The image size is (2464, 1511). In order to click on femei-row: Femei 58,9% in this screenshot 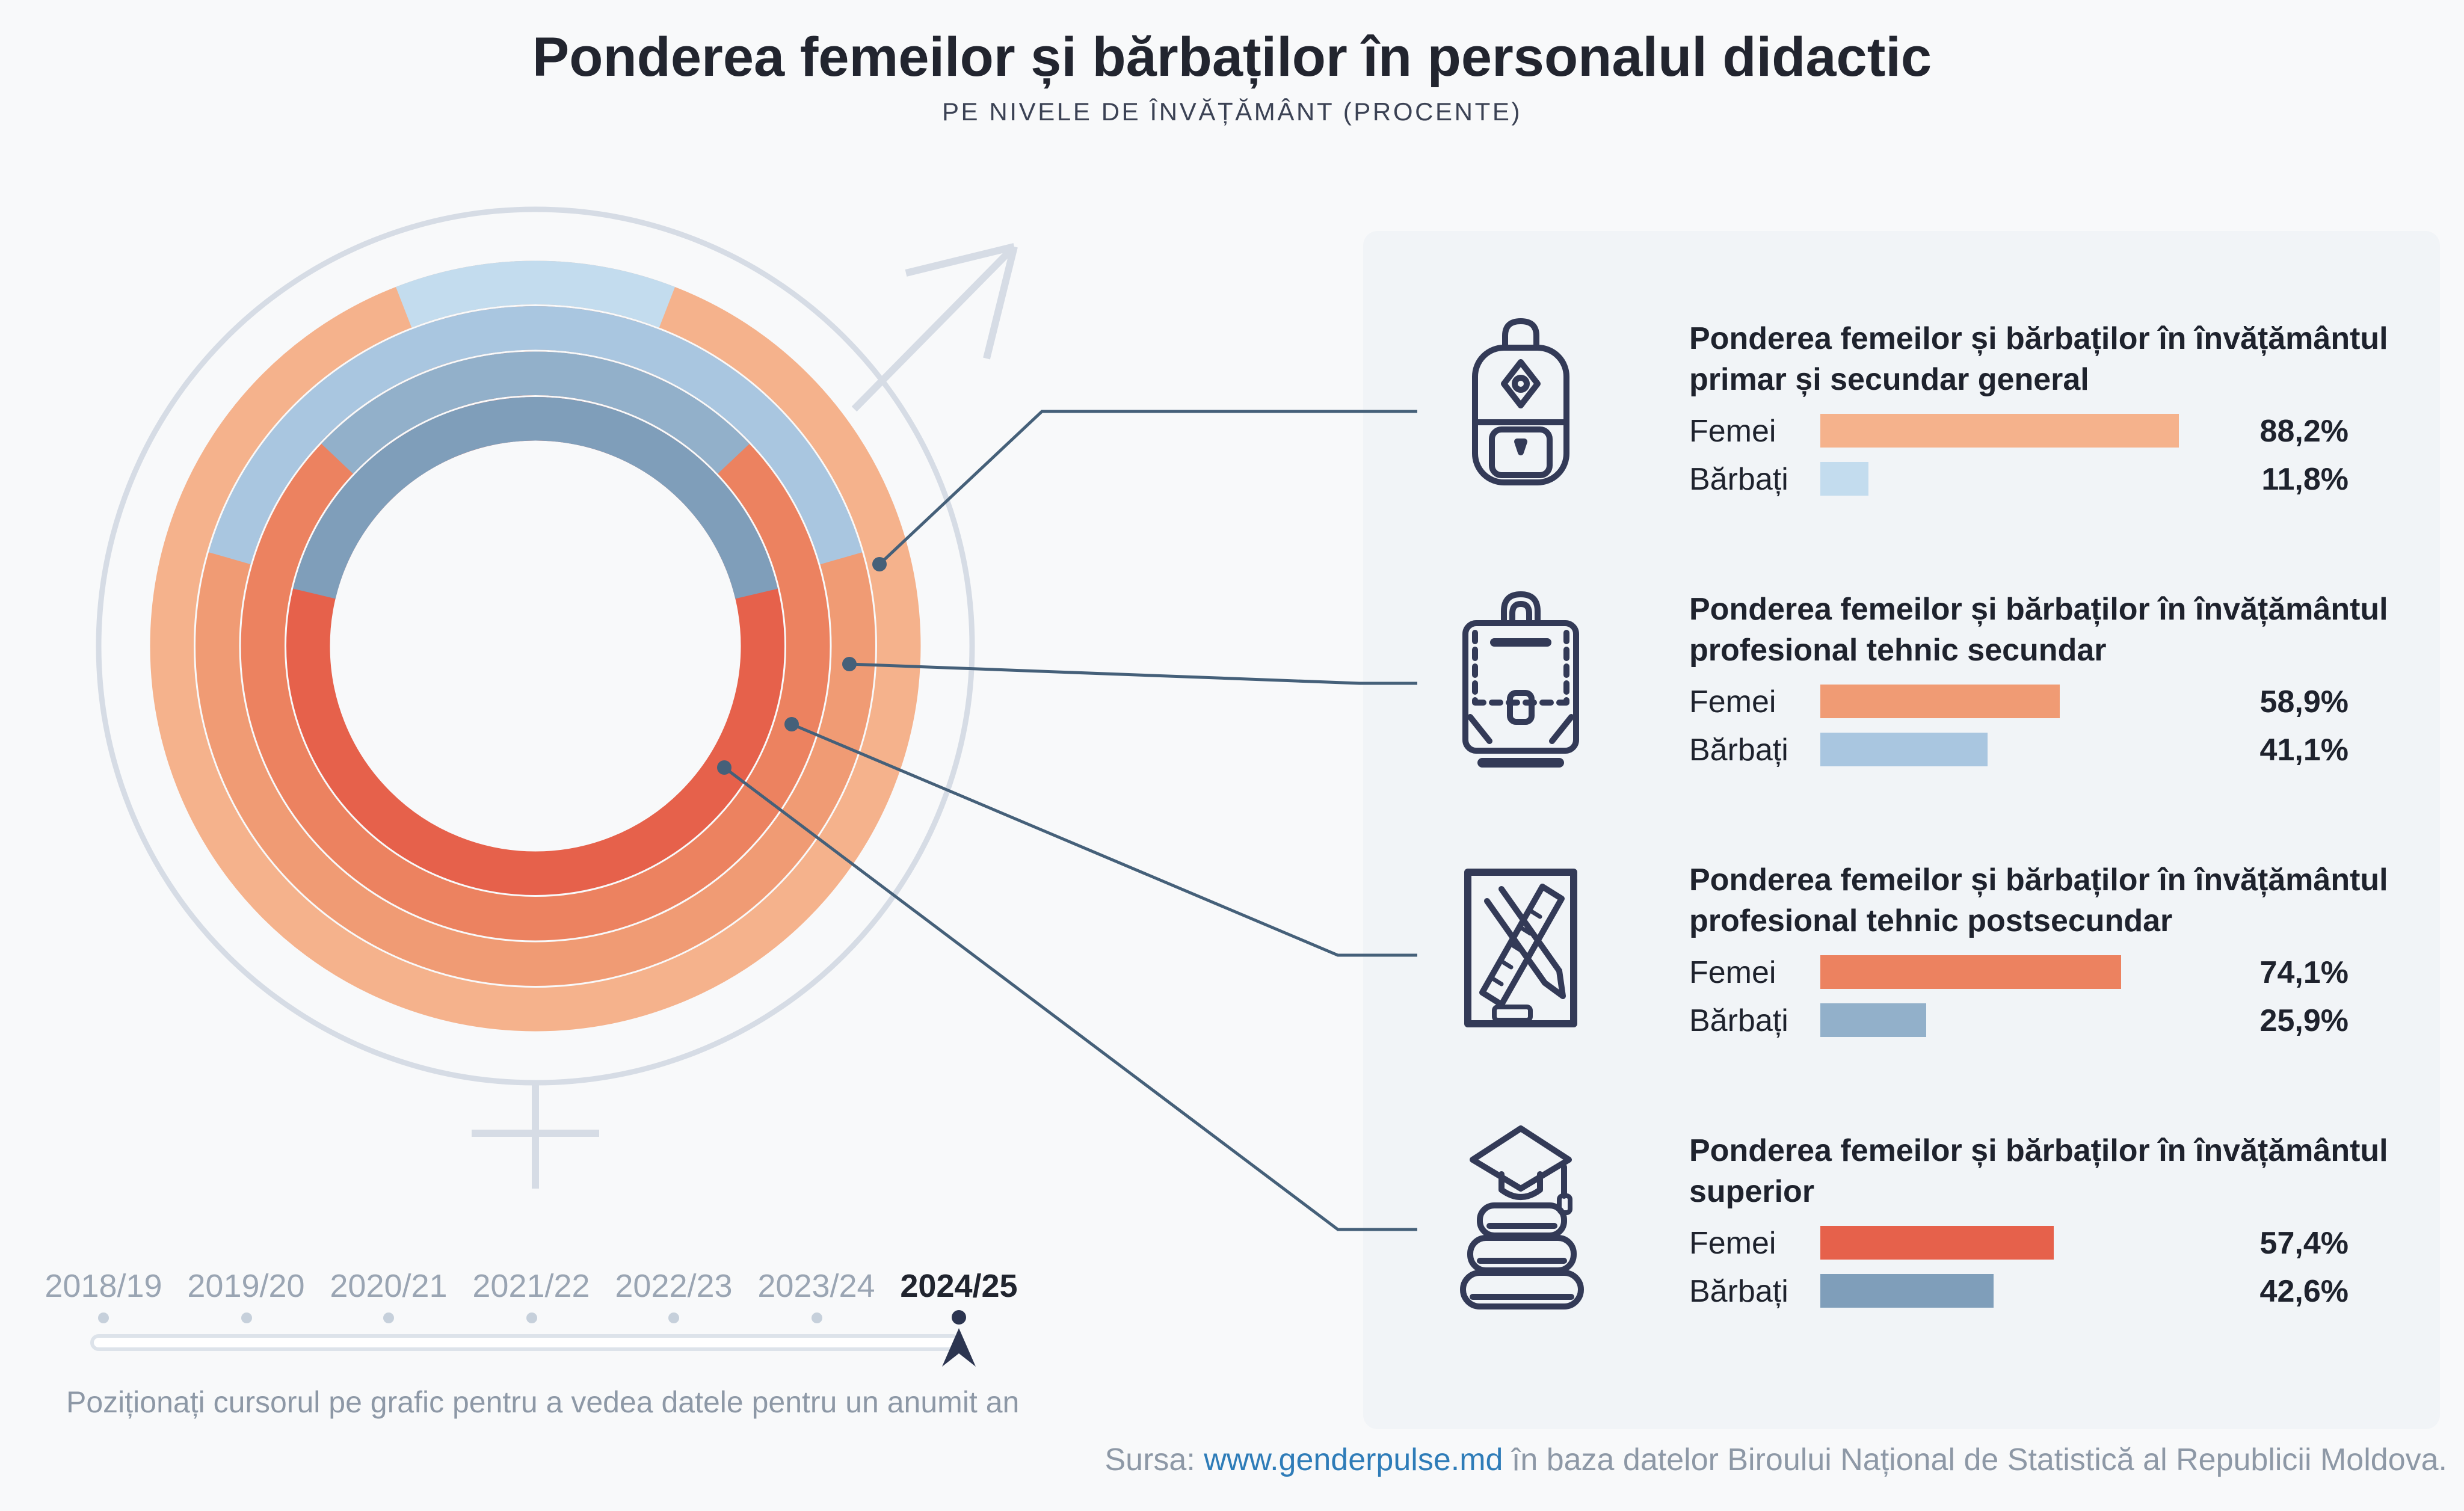, I will do `click(2026, 701)`.